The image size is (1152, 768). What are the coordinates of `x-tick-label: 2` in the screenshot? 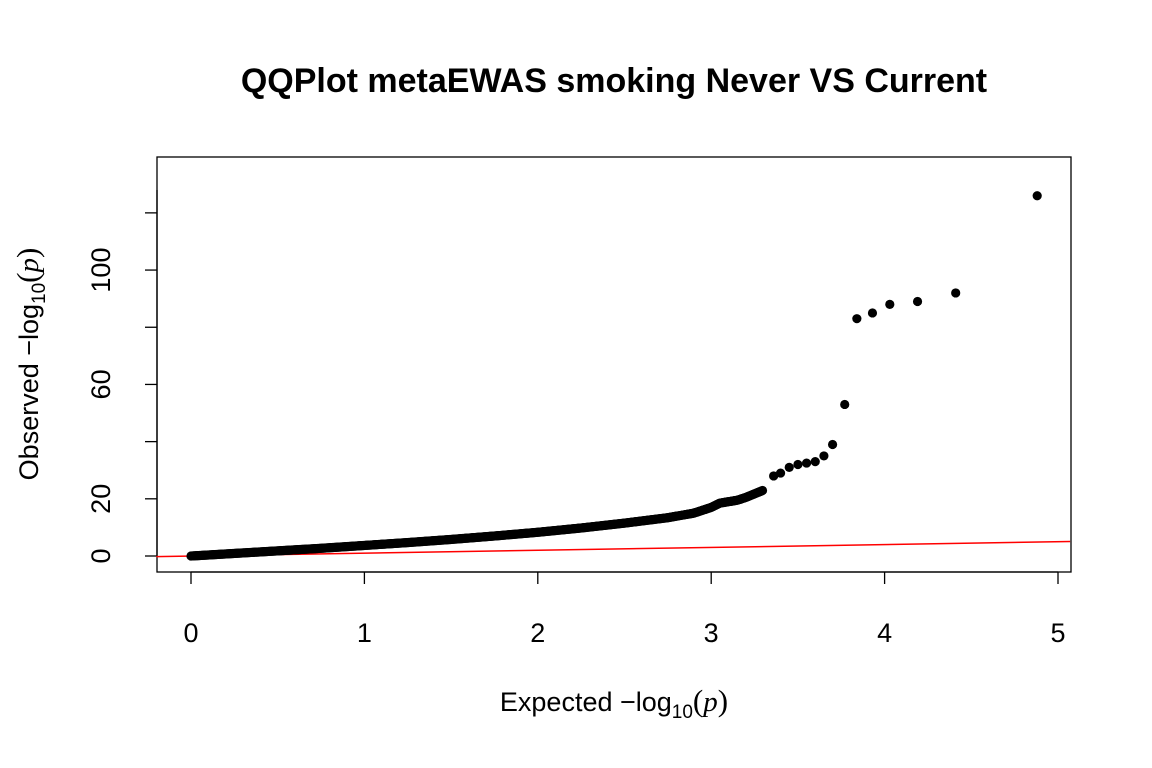 It's located at (537, 633).